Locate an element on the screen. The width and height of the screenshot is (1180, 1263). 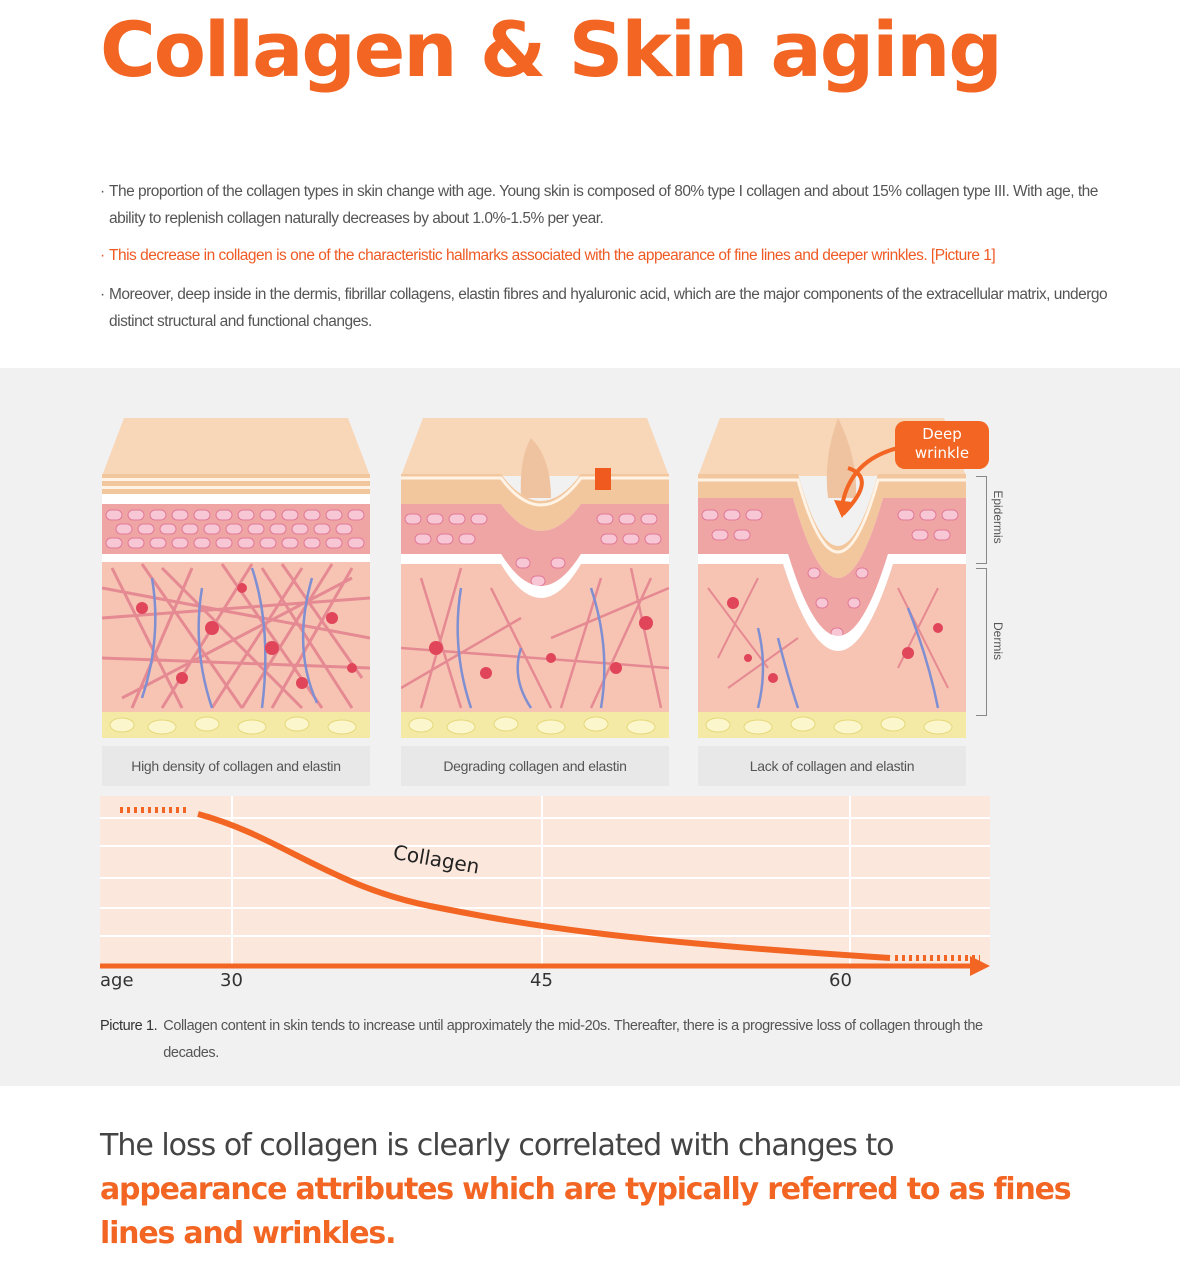
x-axis-arrow-icon is located at coordinates (980, 966).